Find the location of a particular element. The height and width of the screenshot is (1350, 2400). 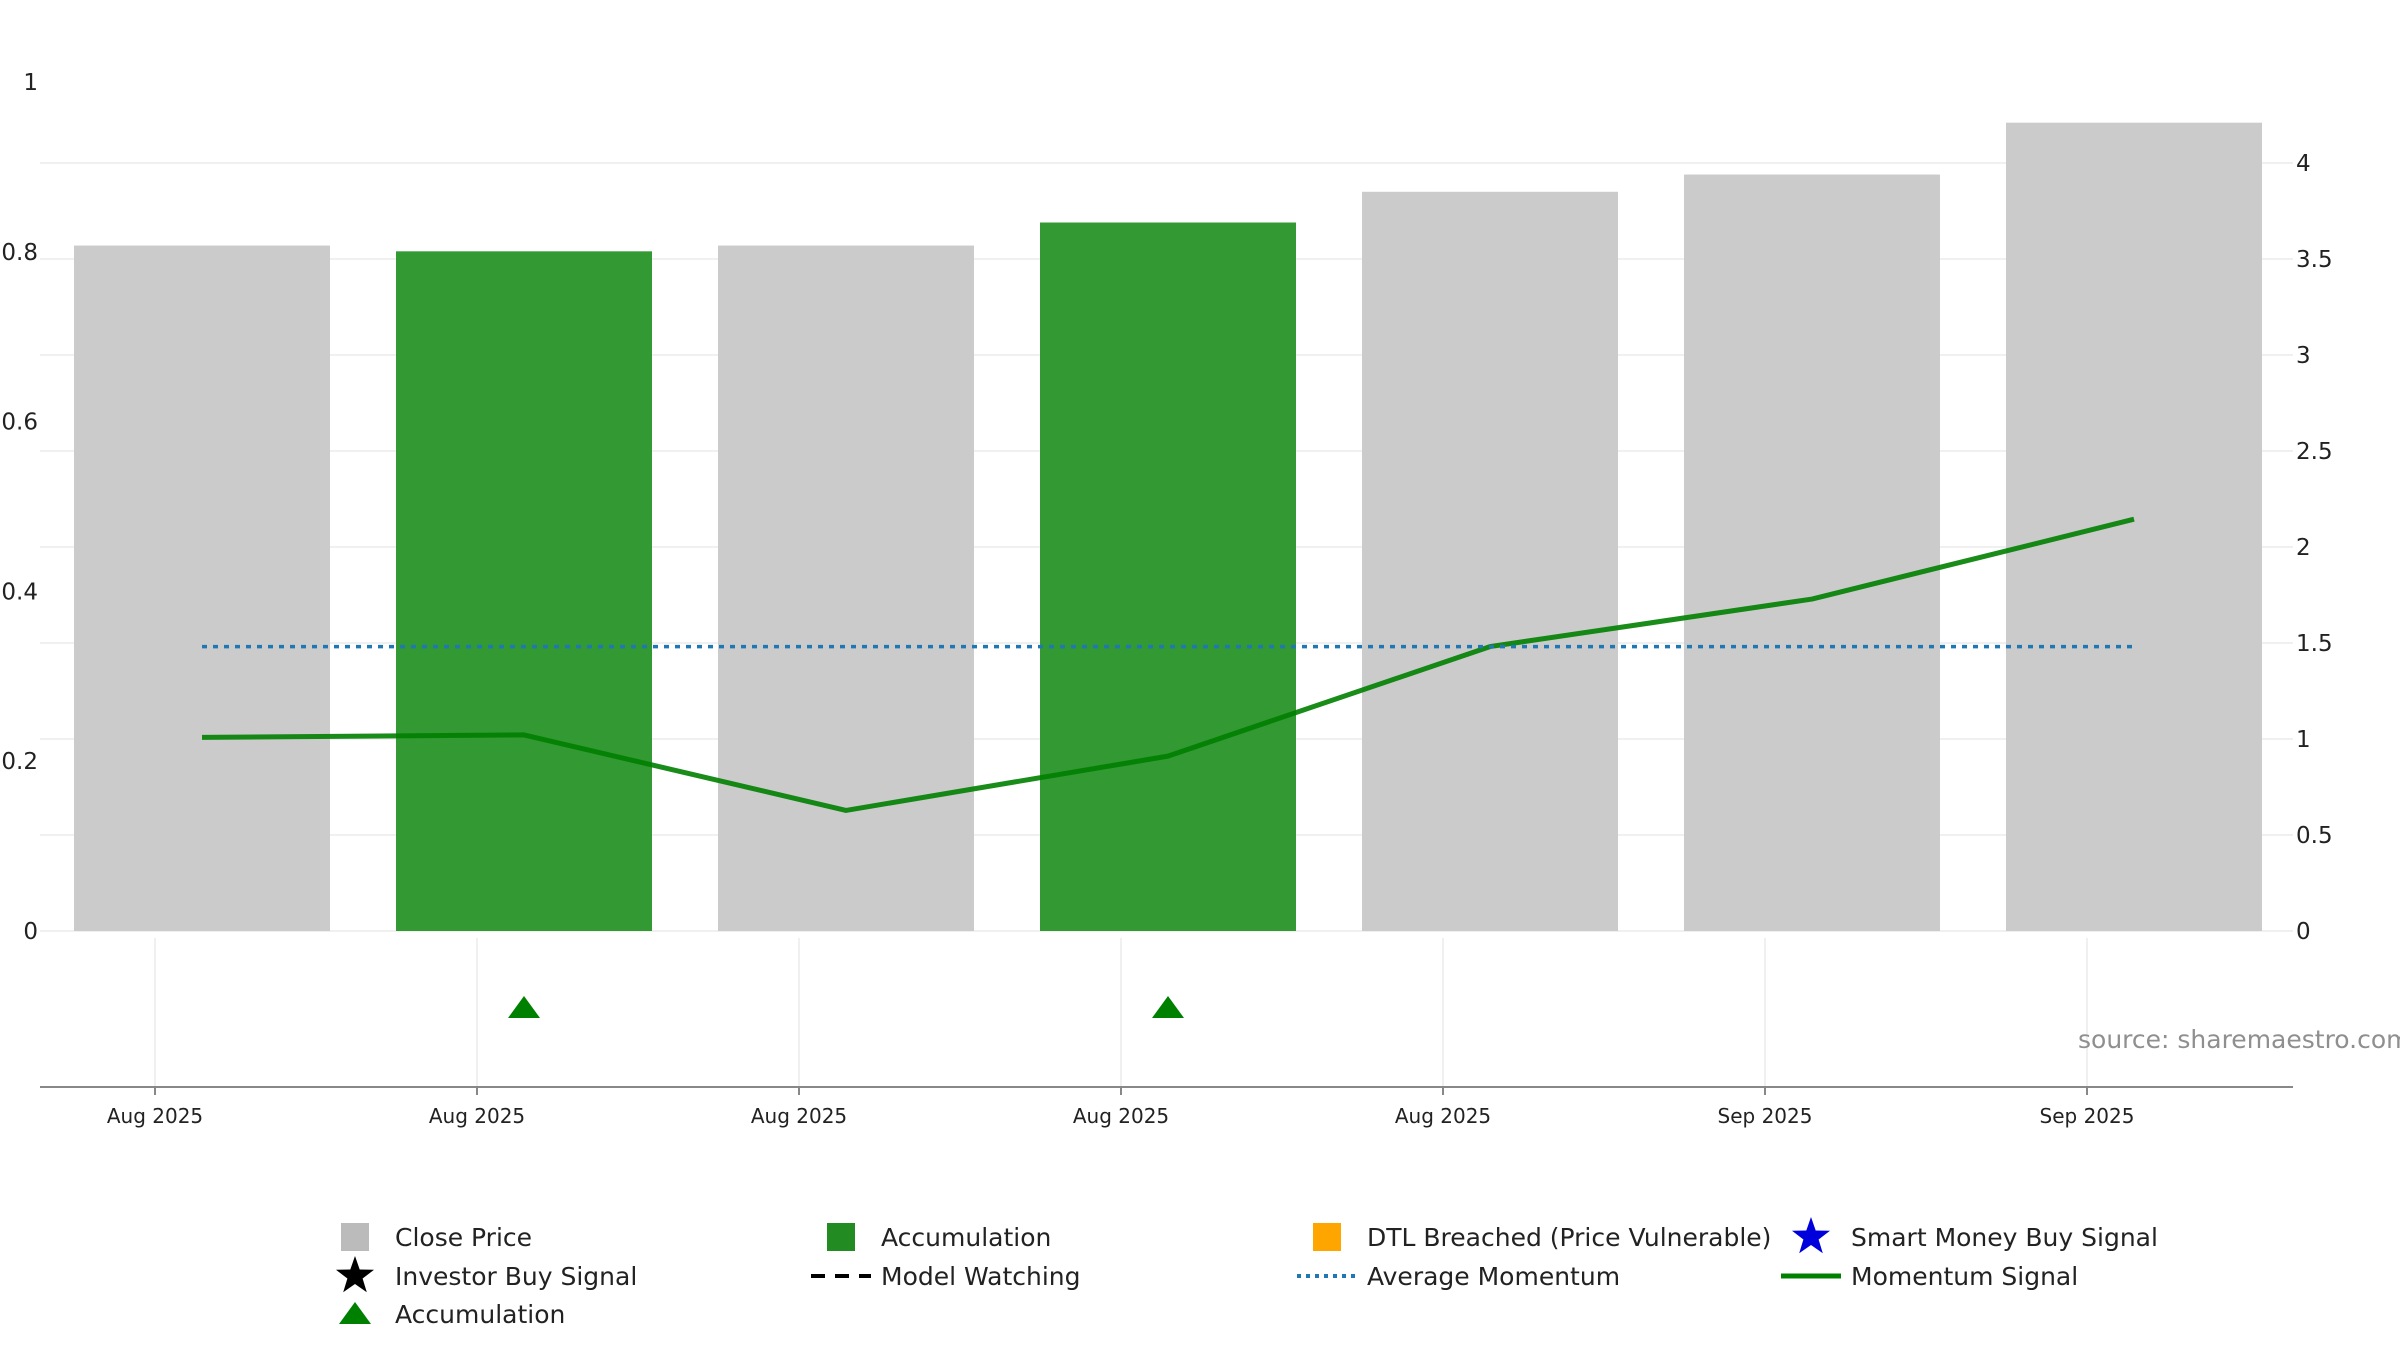

y-tick-right: 3 is located at coordinates (2303, 356).